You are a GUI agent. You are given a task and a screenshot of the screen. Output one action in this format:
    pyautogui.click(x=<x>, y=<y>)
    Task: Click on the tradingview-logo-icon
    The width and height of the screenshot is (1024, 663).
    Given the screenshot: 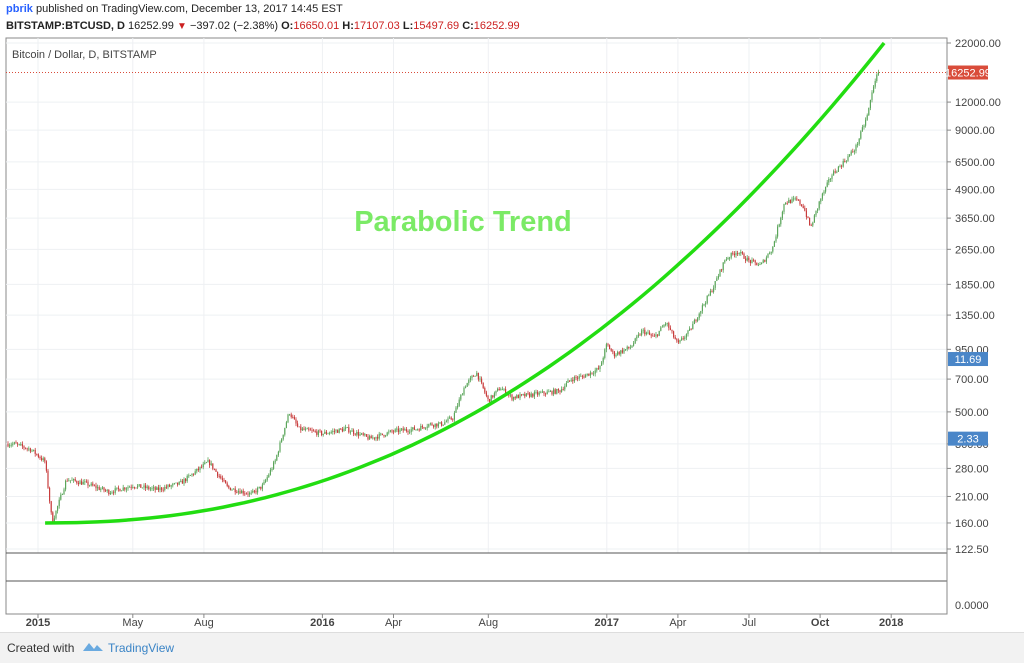 What is the action you would take?
    pyautogui.click(x=93, y=647)
    